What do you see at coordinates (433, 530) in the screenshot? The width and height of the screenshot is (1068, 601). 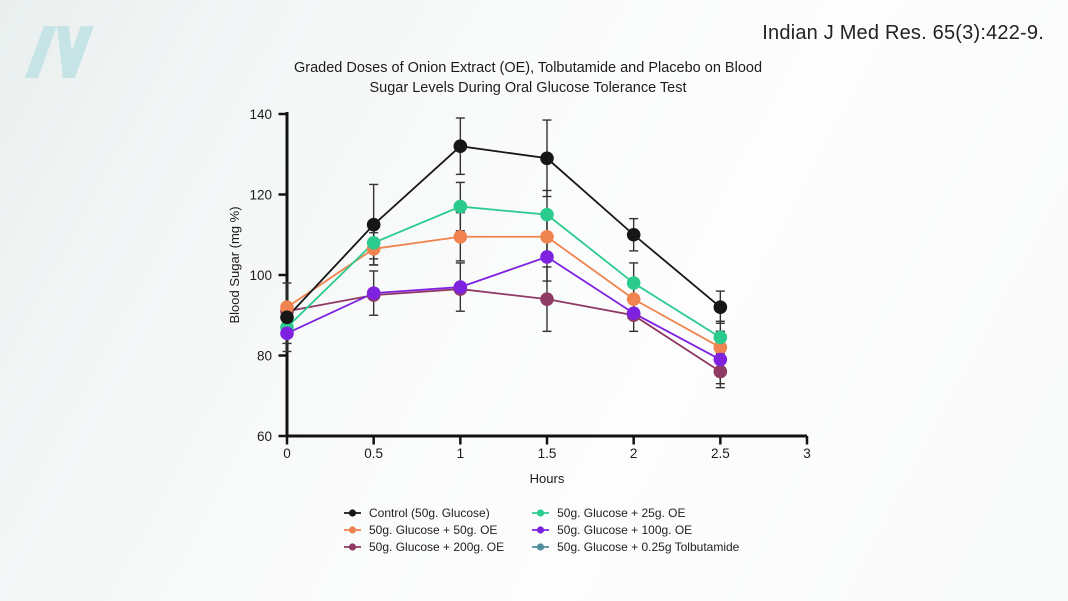 I see `legend-label: 50g. Glucose + 50g. OE` at bounding box center [433, 530].